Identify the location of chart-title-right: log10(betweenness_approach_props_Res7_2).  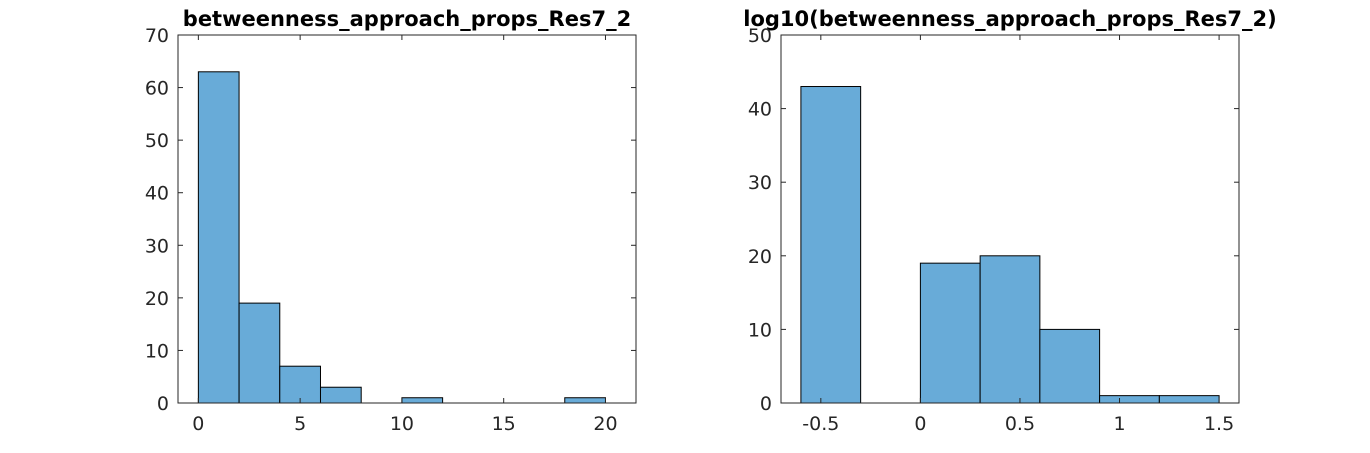
(1010, 19).